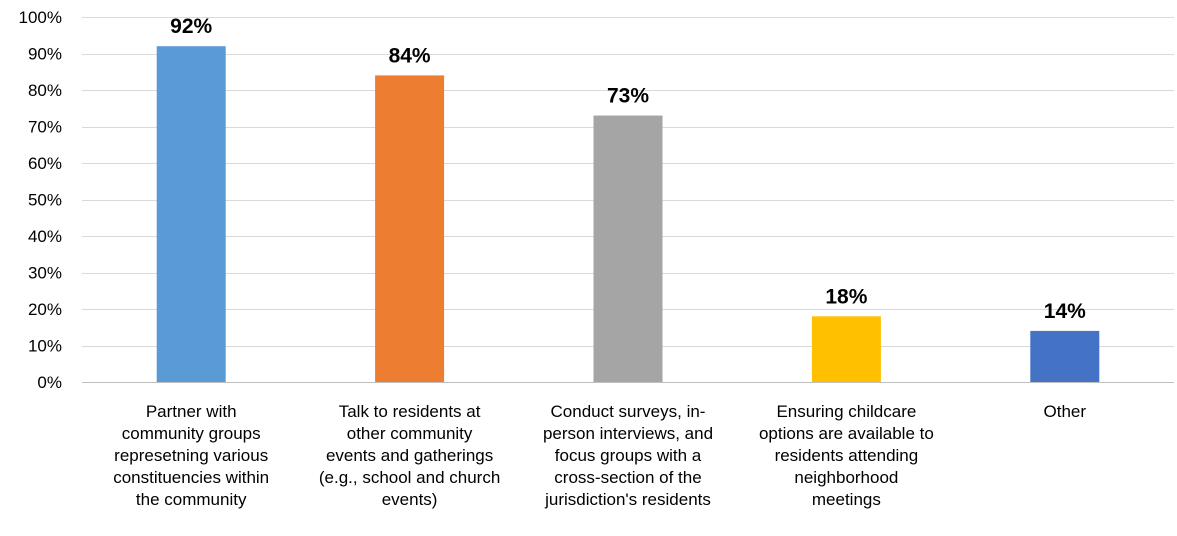 The image size is (1177, 536). What do you see at coordinates (45, 346) in the screenshot?
I see `y-tick-label: 10%` at bounding box center [45, 346].